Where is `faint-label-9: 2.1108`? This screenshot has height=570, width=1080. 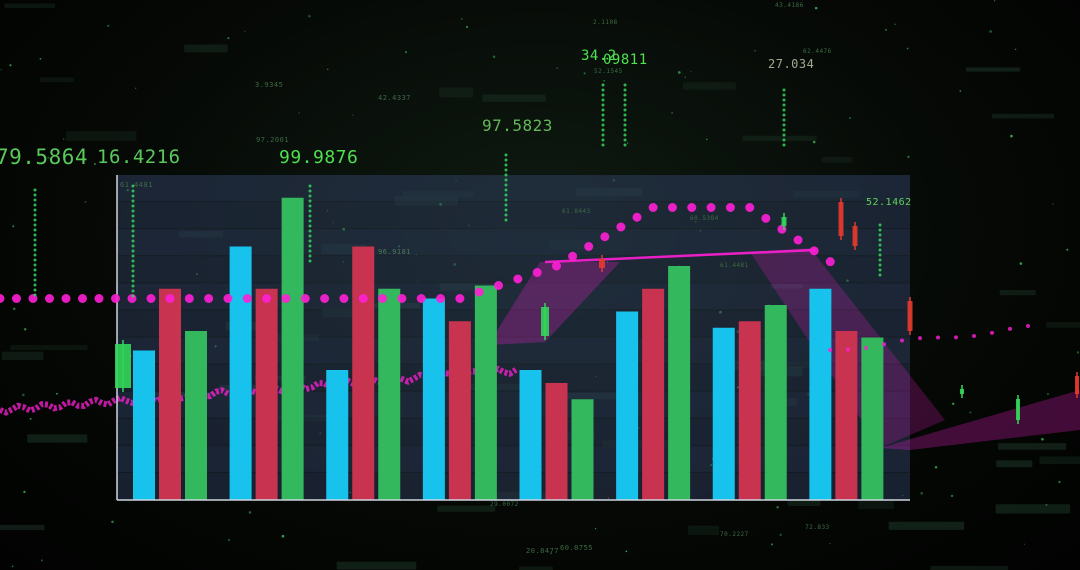
faint-label-9: 2.1108 is located at coordinates (605, 22).